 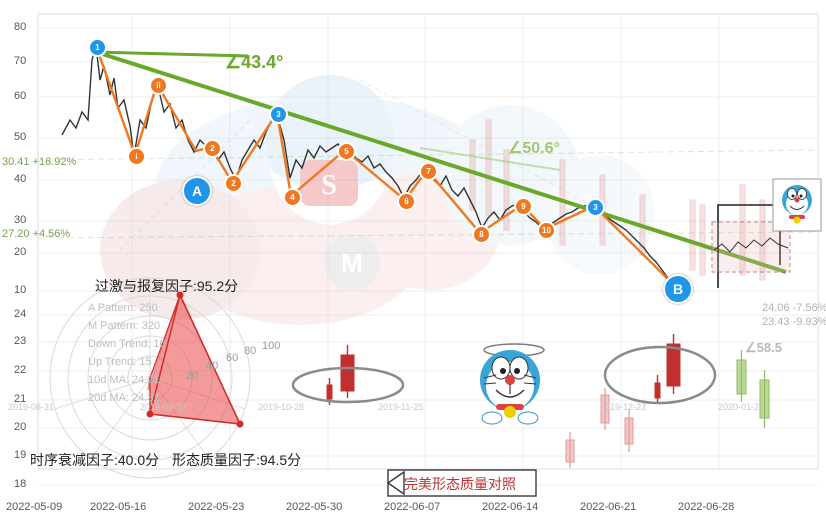 I want to click on callout-box, so click(x=461, y=483).